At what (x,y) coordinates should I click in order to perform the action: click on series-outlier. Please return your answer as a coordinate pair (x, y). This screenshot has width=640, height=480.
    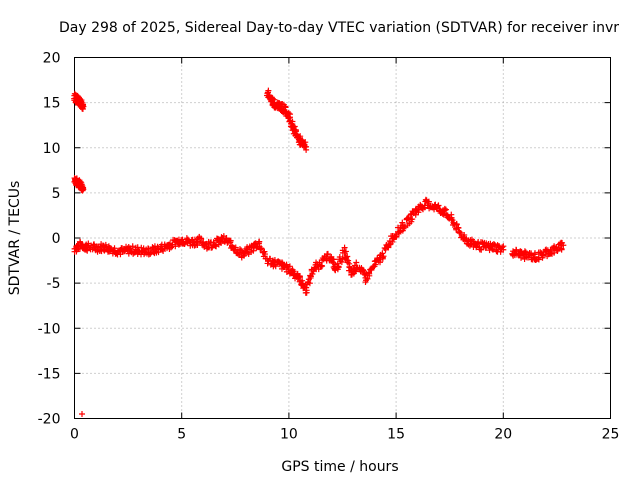
    Looking at the image, I should click on (82, 413).